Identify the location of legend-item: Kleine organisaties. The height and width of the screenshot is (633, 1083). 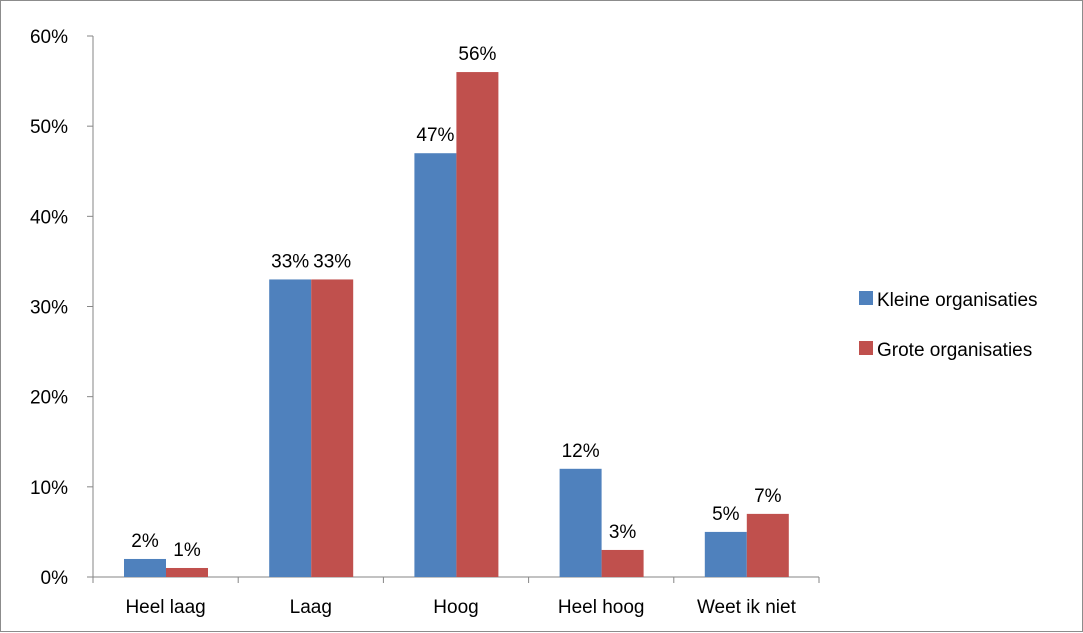
(948, 300).